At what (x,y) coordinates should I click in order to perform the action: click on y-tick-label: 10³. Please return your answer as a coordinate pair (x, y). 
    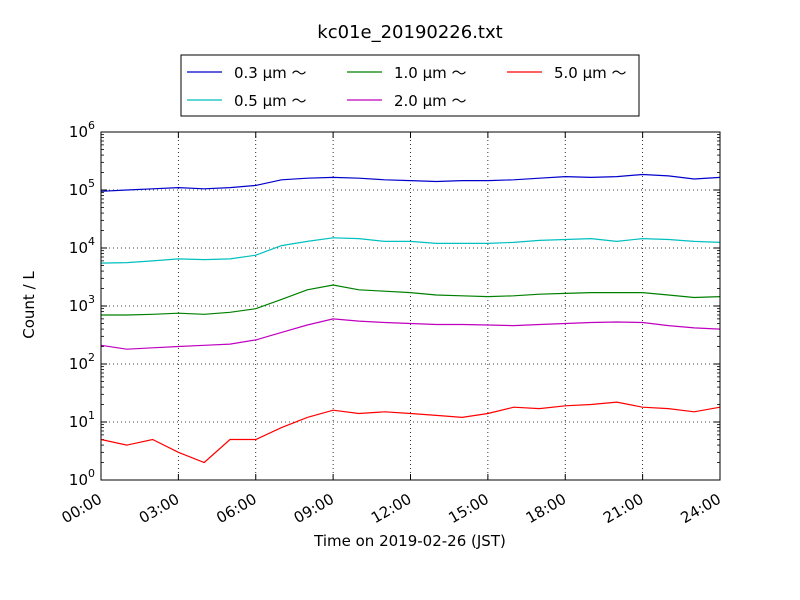
    Looking at the image, I should click on (82, 304).